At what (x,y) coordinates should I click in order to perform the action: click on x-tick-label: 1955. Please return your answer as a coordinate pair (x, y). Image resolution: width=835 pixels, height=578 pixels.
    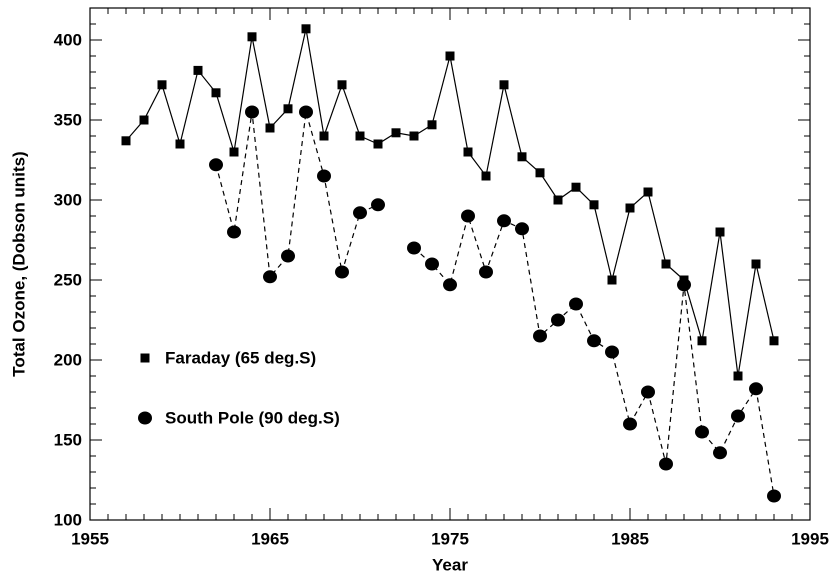
    Looking at the image, I should click on (90, 538).